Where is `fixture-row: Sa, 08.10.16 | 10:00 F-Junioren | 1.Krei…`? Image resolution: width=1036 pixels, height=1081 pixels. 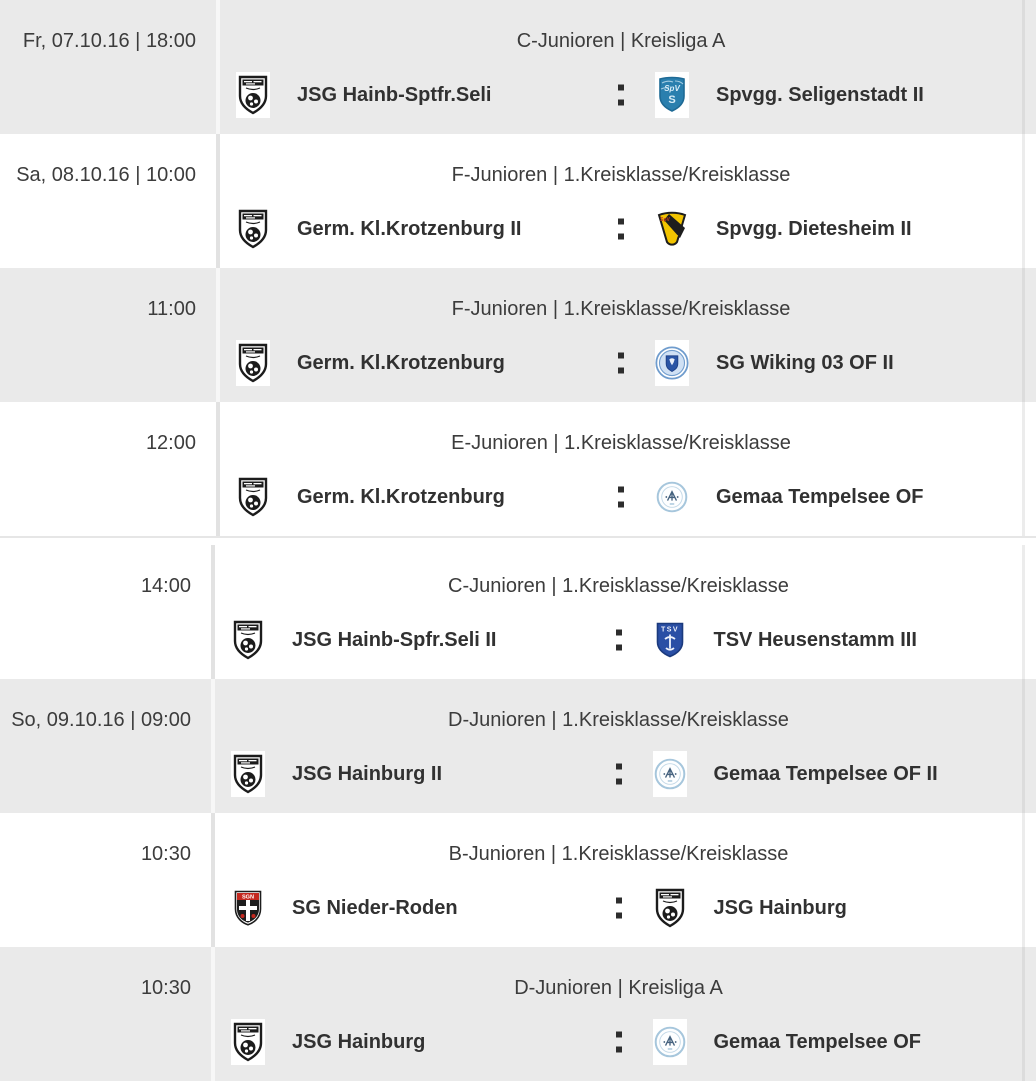
fixture-row: Sa, 08.10.16 | 10:00 F-Junioren | 1.Krei… is located at coordinates (518, 201).